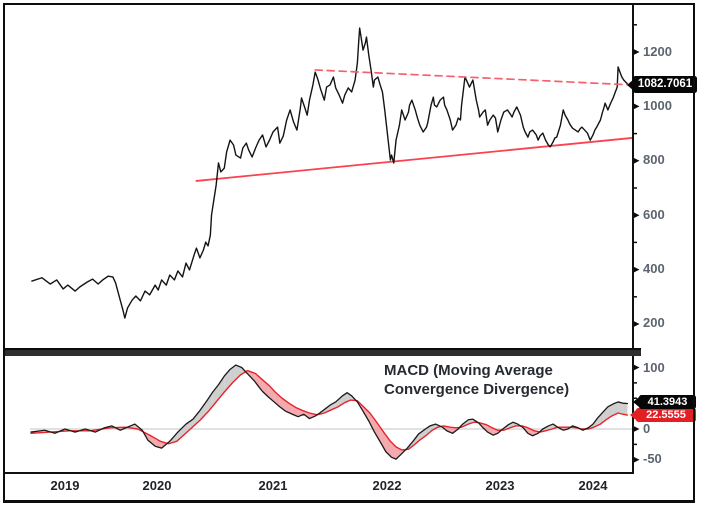 This screenshot has height=508, width=701. What do you see at coordinates (65, 485) in the screenshot?
I see `year-label-2019: 2019` at bounding box center [65, 485].